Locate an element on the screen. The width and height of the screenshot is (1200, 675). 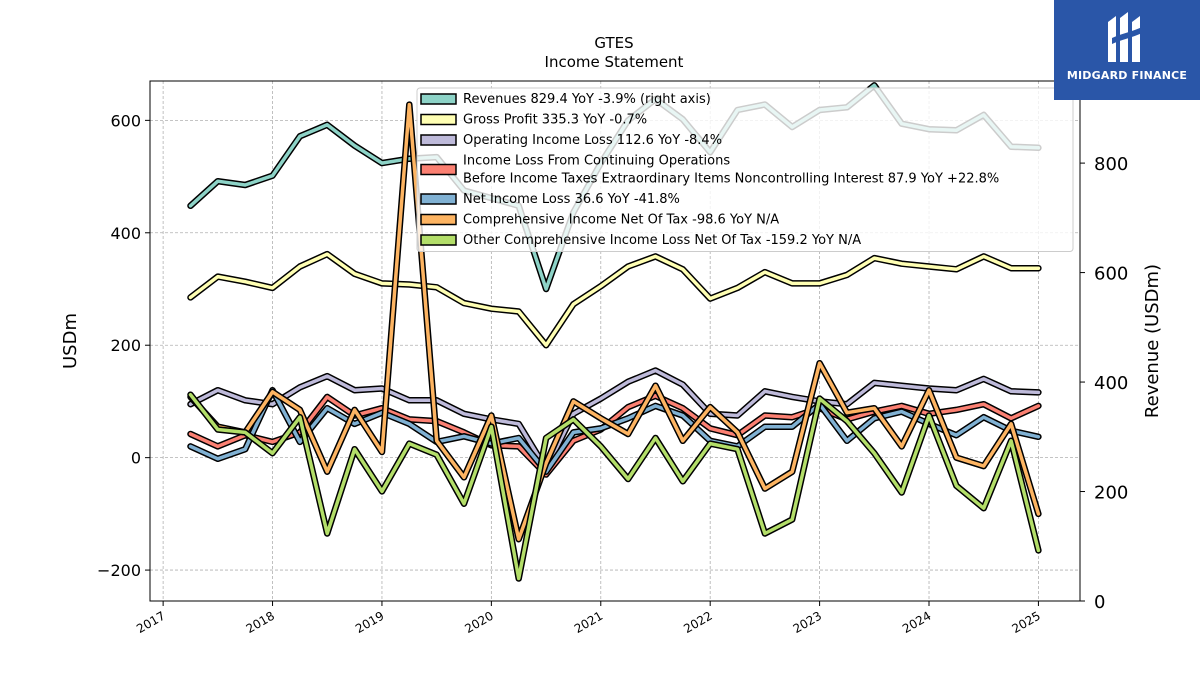
brand-name: MIDGARD FINANCE is located at coordinates (1127, 75).